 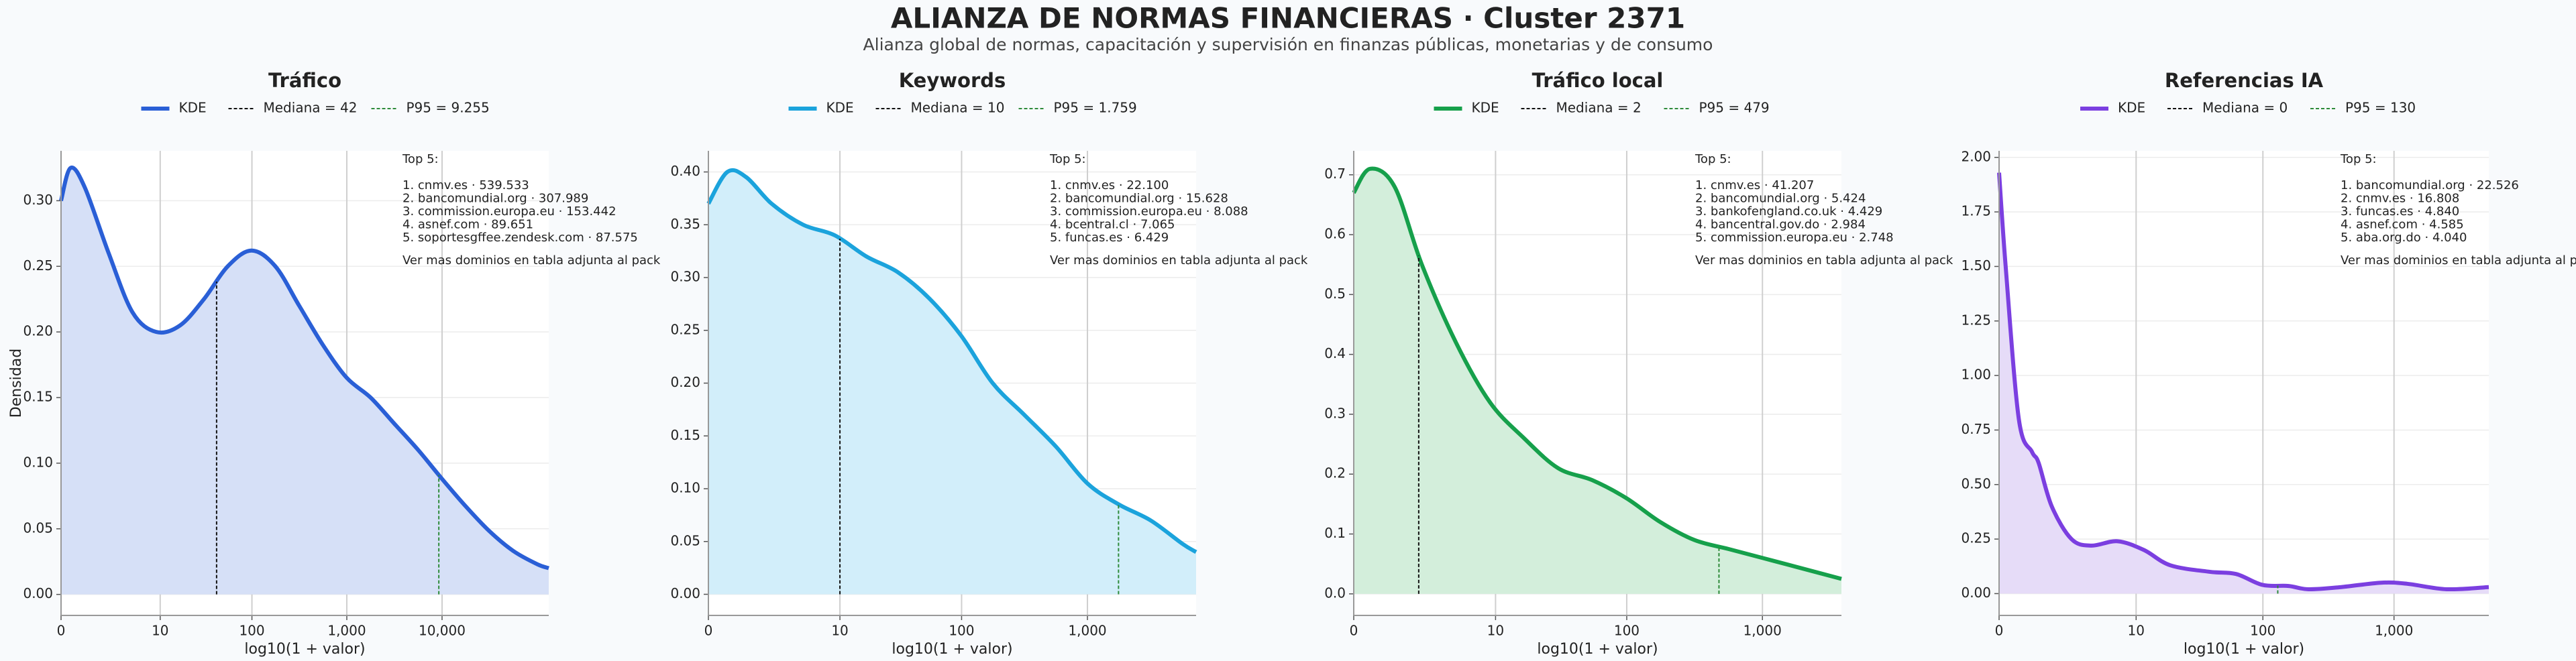 What do you see at coordinates (958, 108) in the screenshot?
I see `legend-label: Mediana = 10` at bounding box center [958, 108].